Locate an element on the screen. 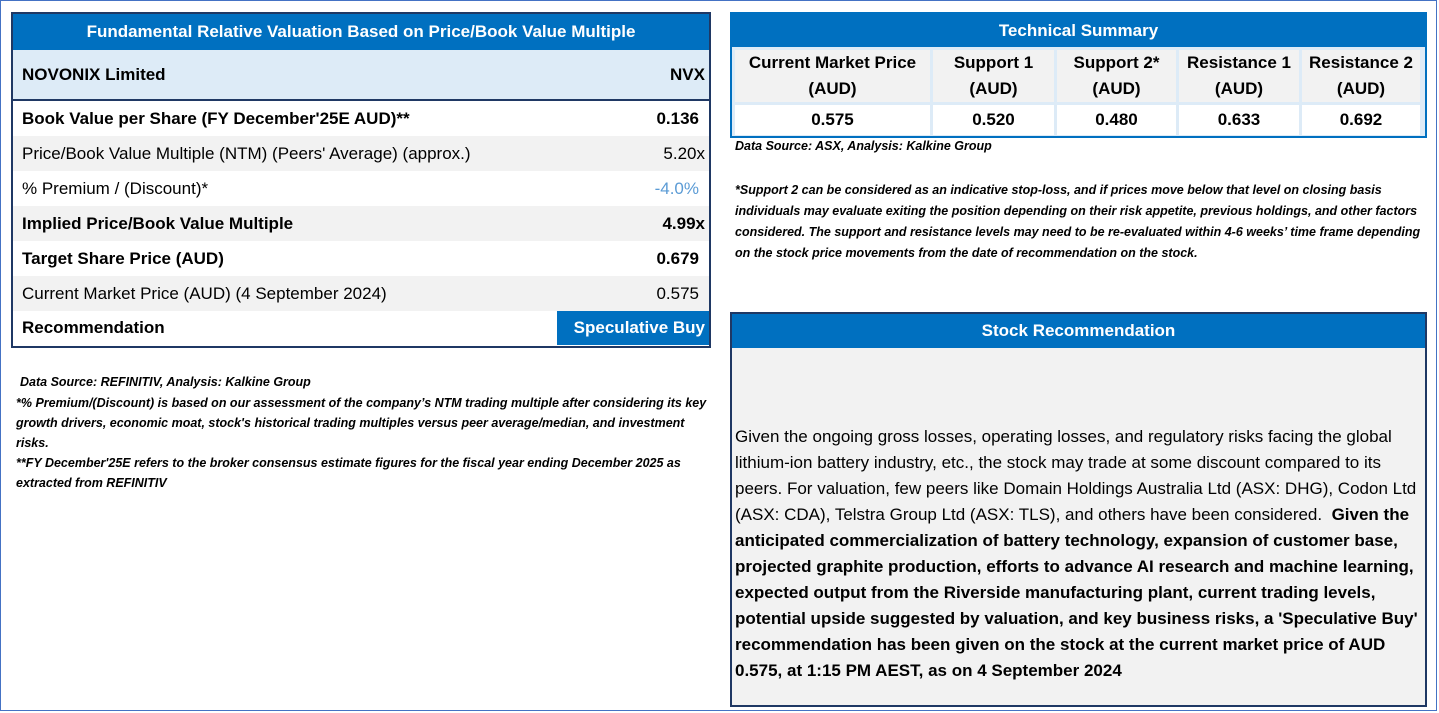  tech-col-support-1: Support 1 (AUD) 0.520 is located at coordinates (993, 92).